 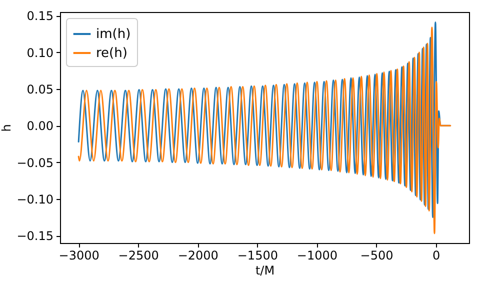 What do you see at coordinates (138, 255) in the screenshot?
I see `x-tick-label: −2500` at bounding box center [138, 255].